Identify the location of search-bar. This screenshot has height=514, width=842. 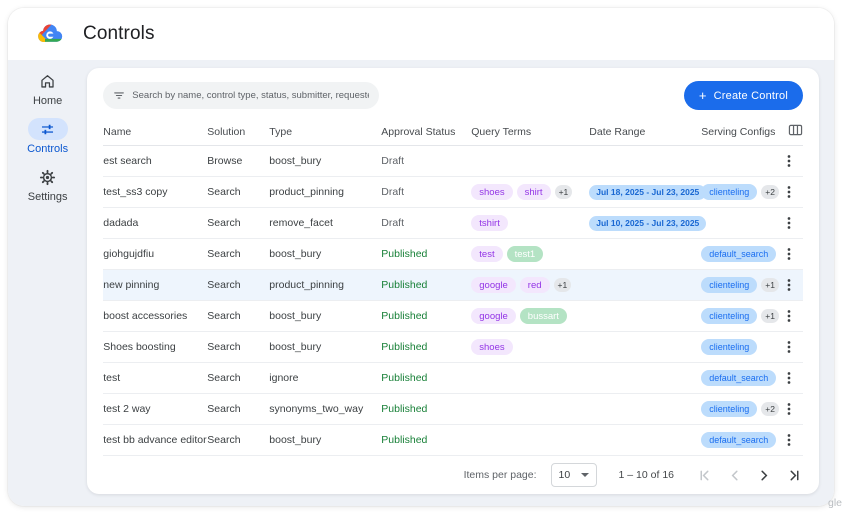
(241, 95).